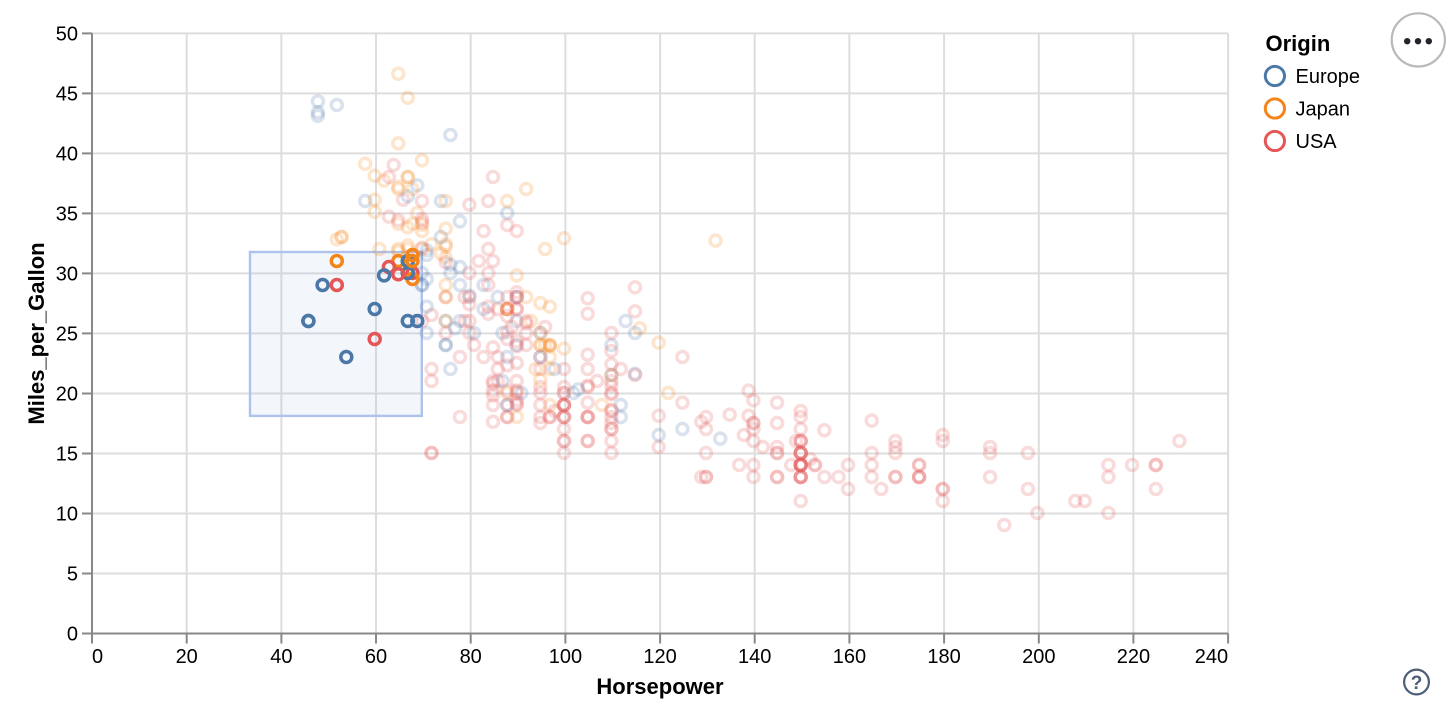 This screenshot has width=1454, height=717. What do you see at coordinates (67, 515) in the screenshot?
I see `svg-text: 10` at bounding box center [67, 515].